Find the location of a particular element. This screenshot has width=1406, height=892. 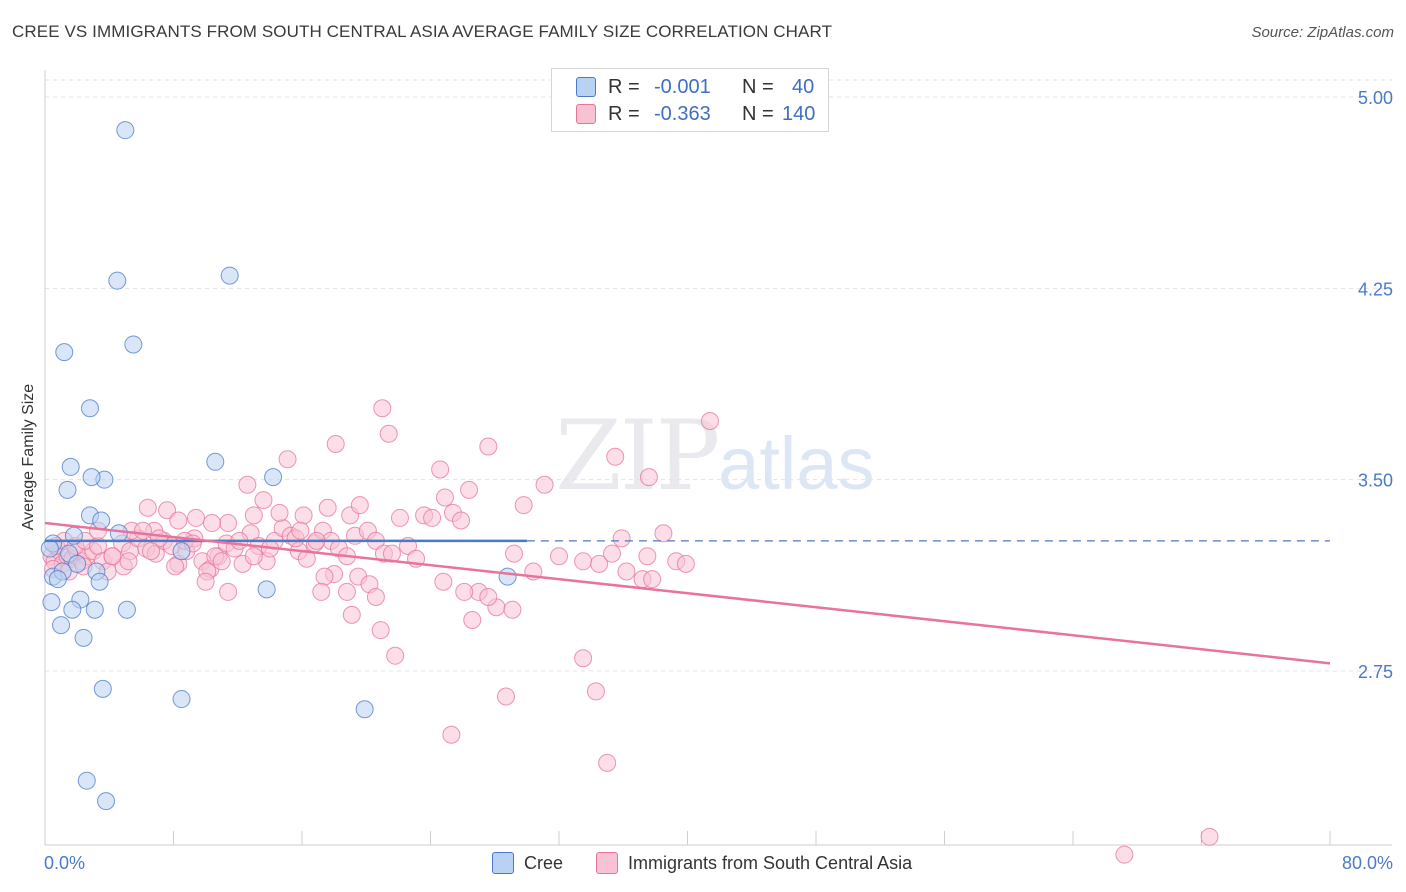

correlation-legend: R = -0.001 N = 40 R = -0.363 N = 140 is located at coordinates (690, 100).